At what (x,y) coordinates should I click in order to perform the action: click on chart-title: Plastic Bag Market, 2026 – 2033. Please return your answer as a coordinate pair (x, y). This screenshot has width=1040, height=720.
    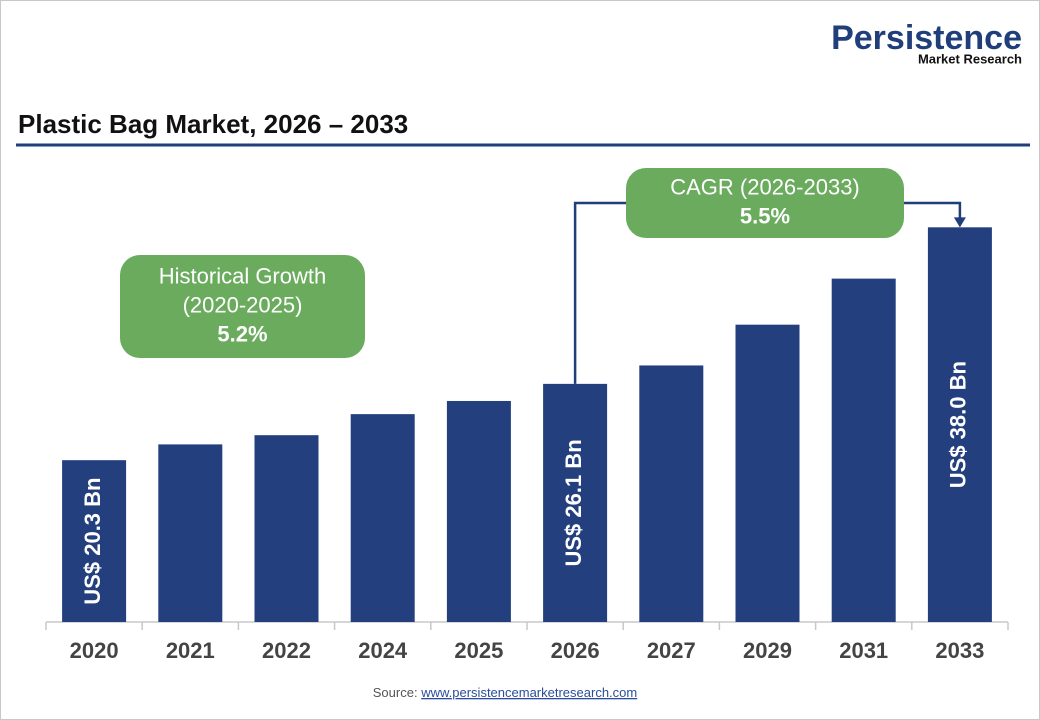
    Looking at the image, I should click on (213, 124).